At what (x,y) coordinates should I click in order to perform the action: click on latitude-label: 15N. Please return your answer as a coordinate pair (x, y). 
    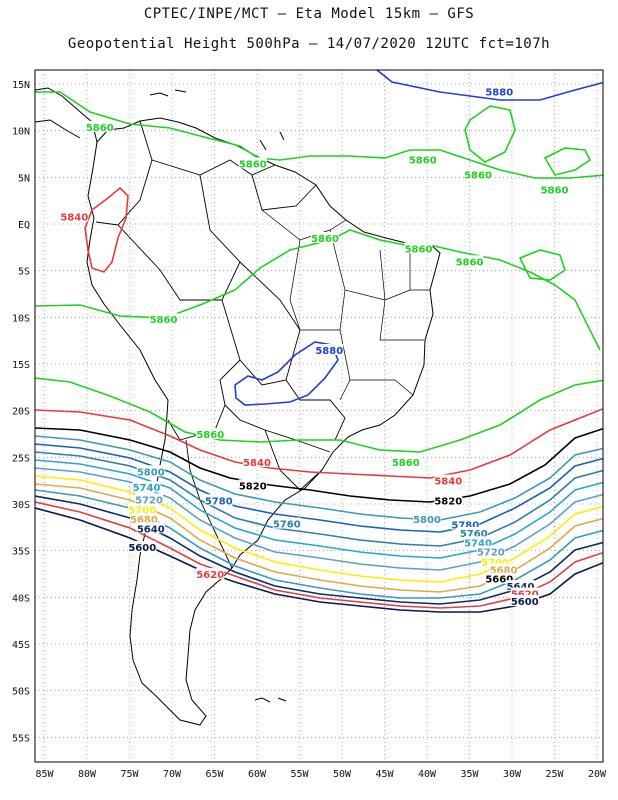
    Looking at the image, I should click on (21, 85).